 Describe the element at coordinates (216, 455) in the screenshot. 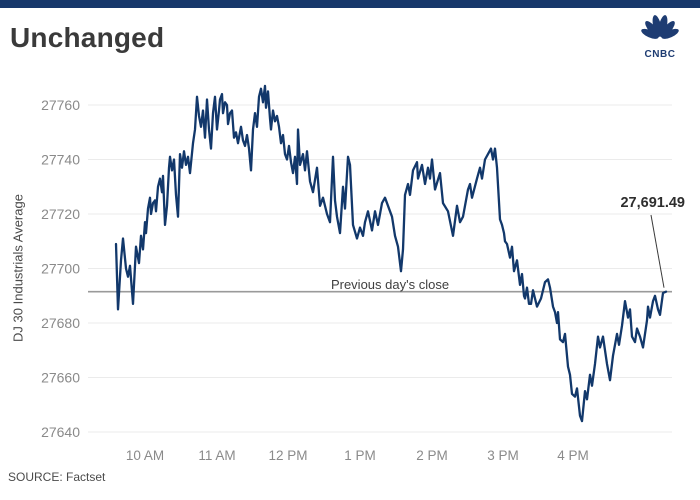

I see `x-tick-label: 11 AM` at that location.